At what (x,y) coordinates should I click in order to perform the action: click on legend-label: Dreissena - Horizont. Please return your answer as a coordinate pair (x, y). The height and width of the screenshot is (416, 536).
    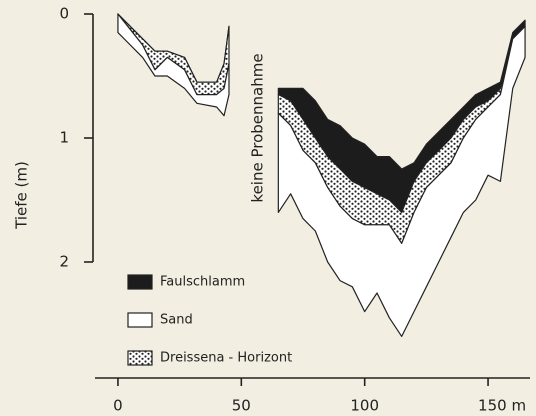
    Looking at the image, I should click on (226, 358).